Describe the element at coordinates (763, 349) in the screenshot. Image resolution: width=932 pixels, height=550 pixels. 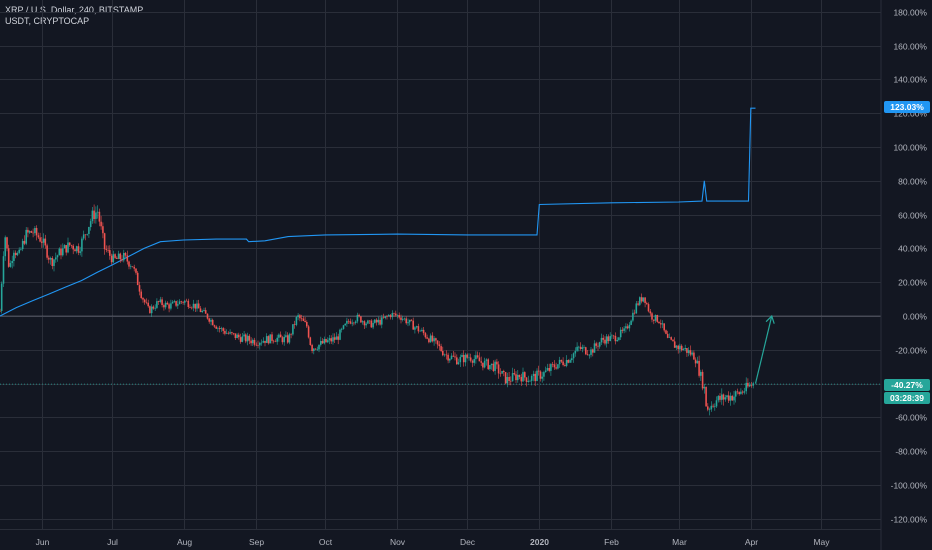
I see `projection-arrow-shaft` at that location.